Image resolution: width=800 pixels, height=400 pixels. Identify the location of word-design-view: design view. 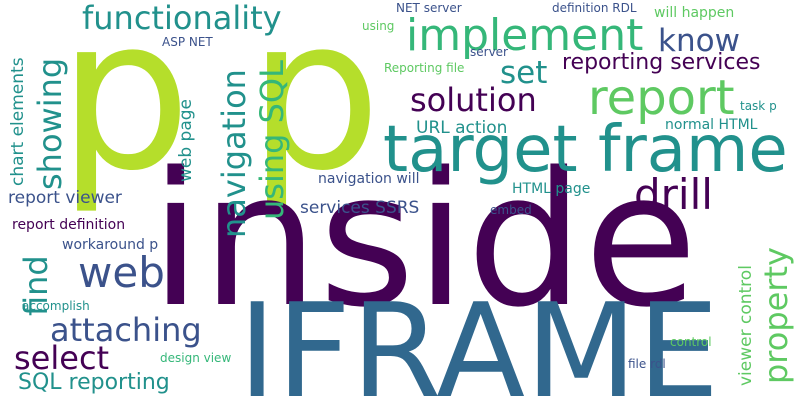
(196, 358).